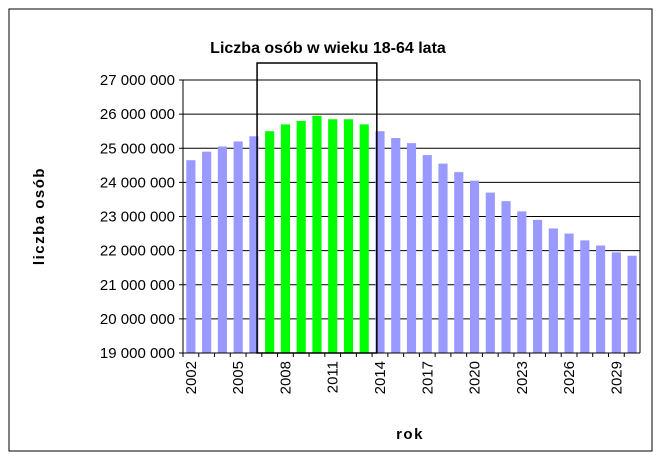 This screenshot has height=465, width=662. Describe the element at coordinates (380, 377) in the screenshot. I see `x-tick-label: 2014` at that location.